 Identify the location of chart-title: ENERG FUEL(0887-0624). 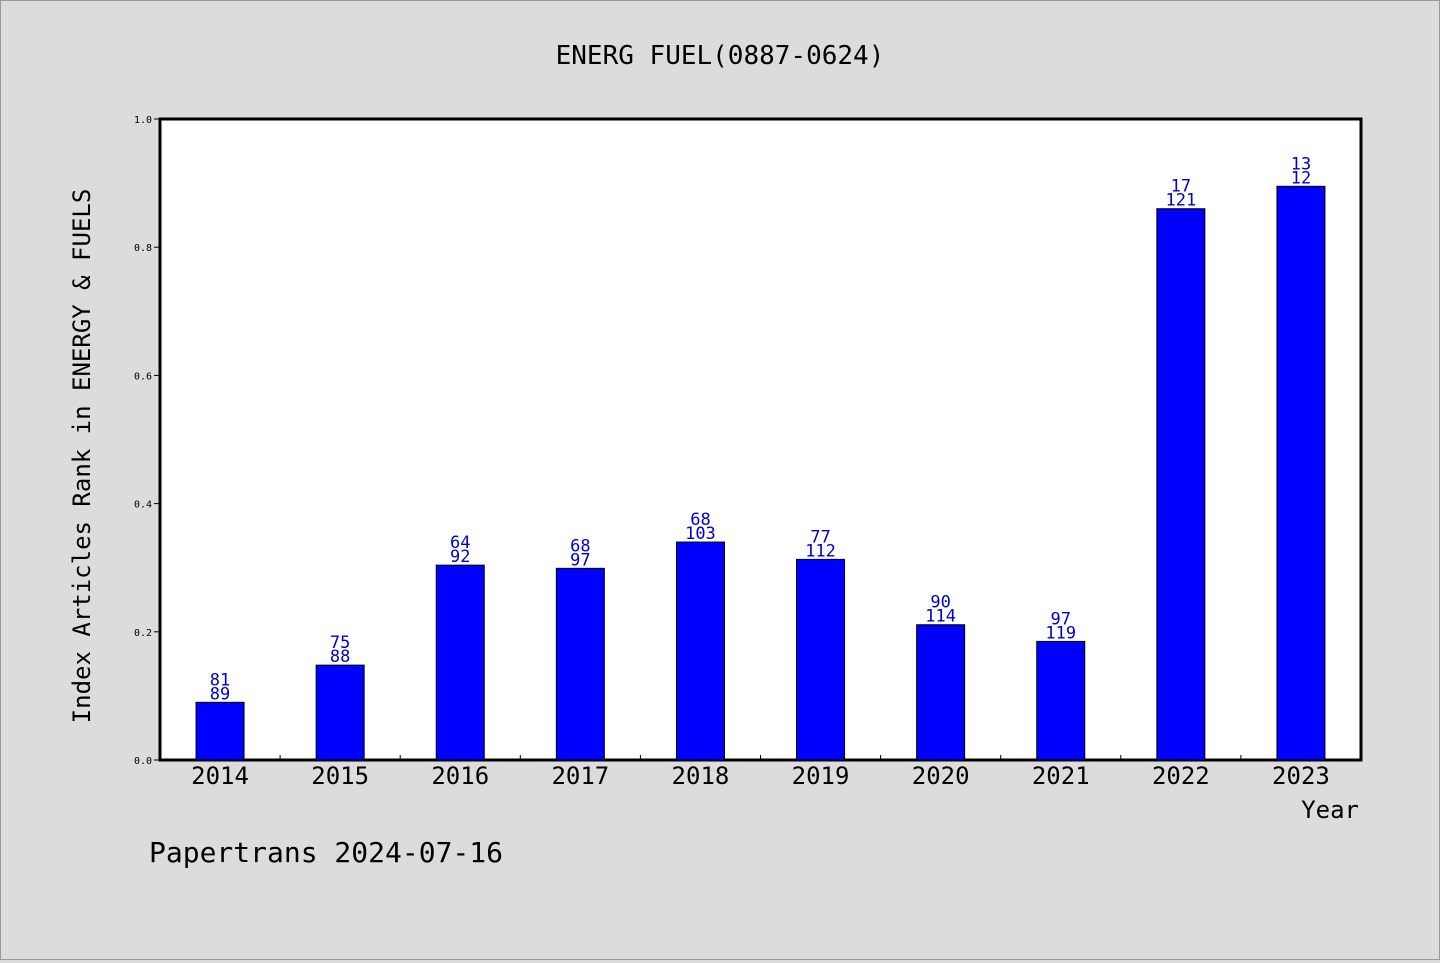
(720, 56).